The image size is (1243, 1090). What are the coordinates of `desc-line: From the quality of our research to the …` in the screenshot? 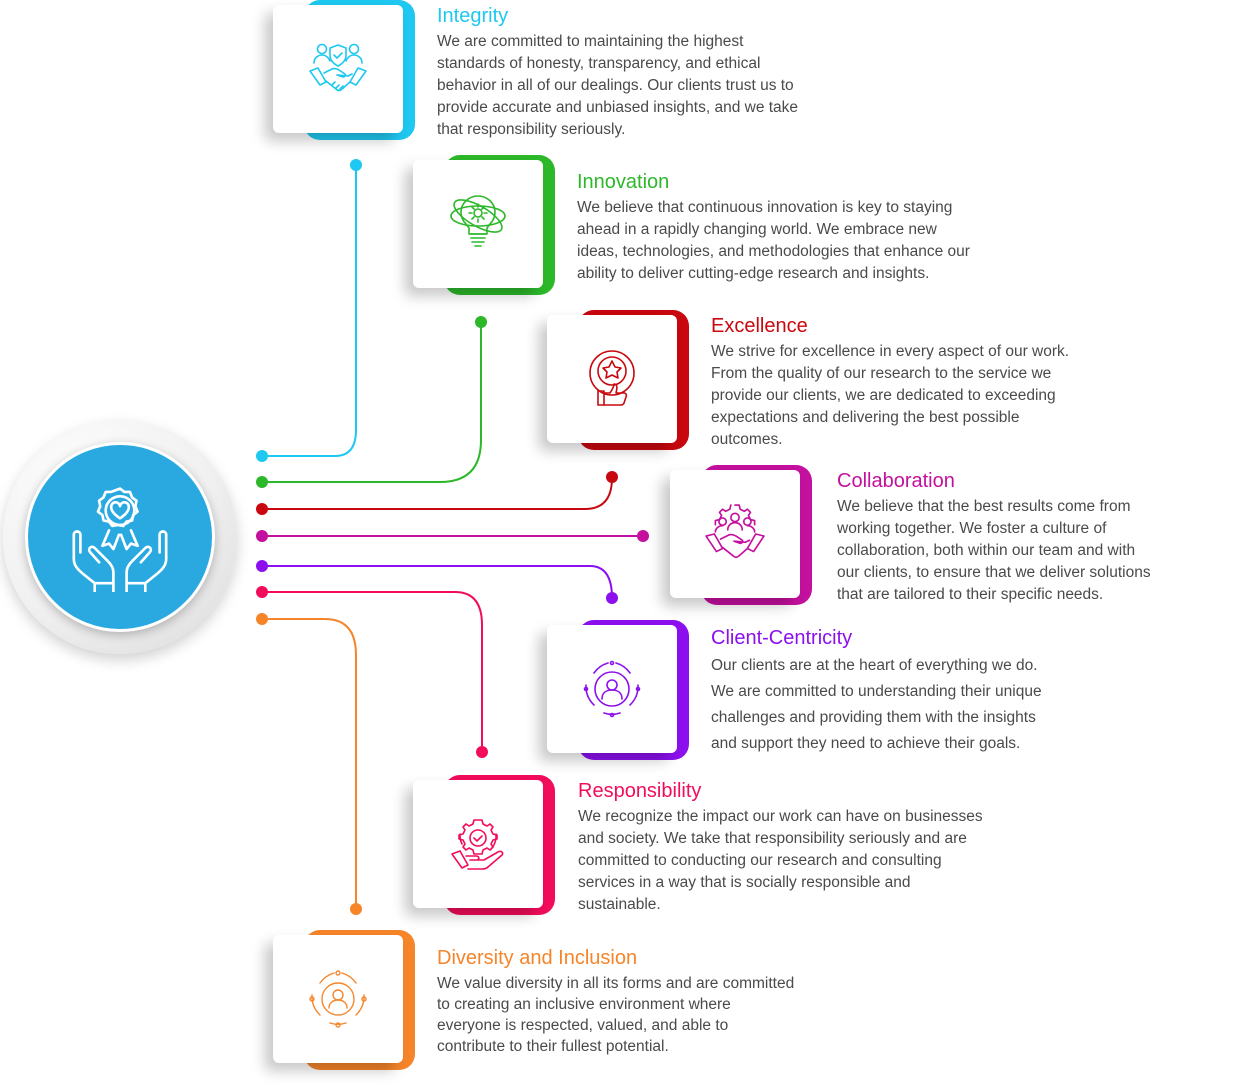 It's located at (881, 373).